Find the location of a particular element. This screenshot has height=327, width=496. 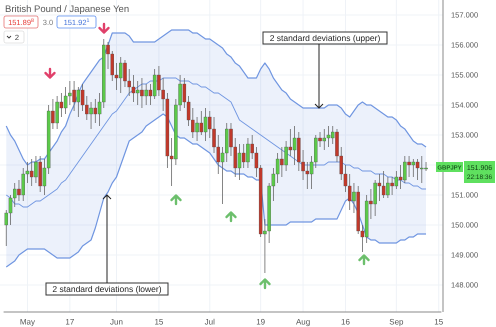

x-tick-label: Jul is located at coordinates (210, 322).